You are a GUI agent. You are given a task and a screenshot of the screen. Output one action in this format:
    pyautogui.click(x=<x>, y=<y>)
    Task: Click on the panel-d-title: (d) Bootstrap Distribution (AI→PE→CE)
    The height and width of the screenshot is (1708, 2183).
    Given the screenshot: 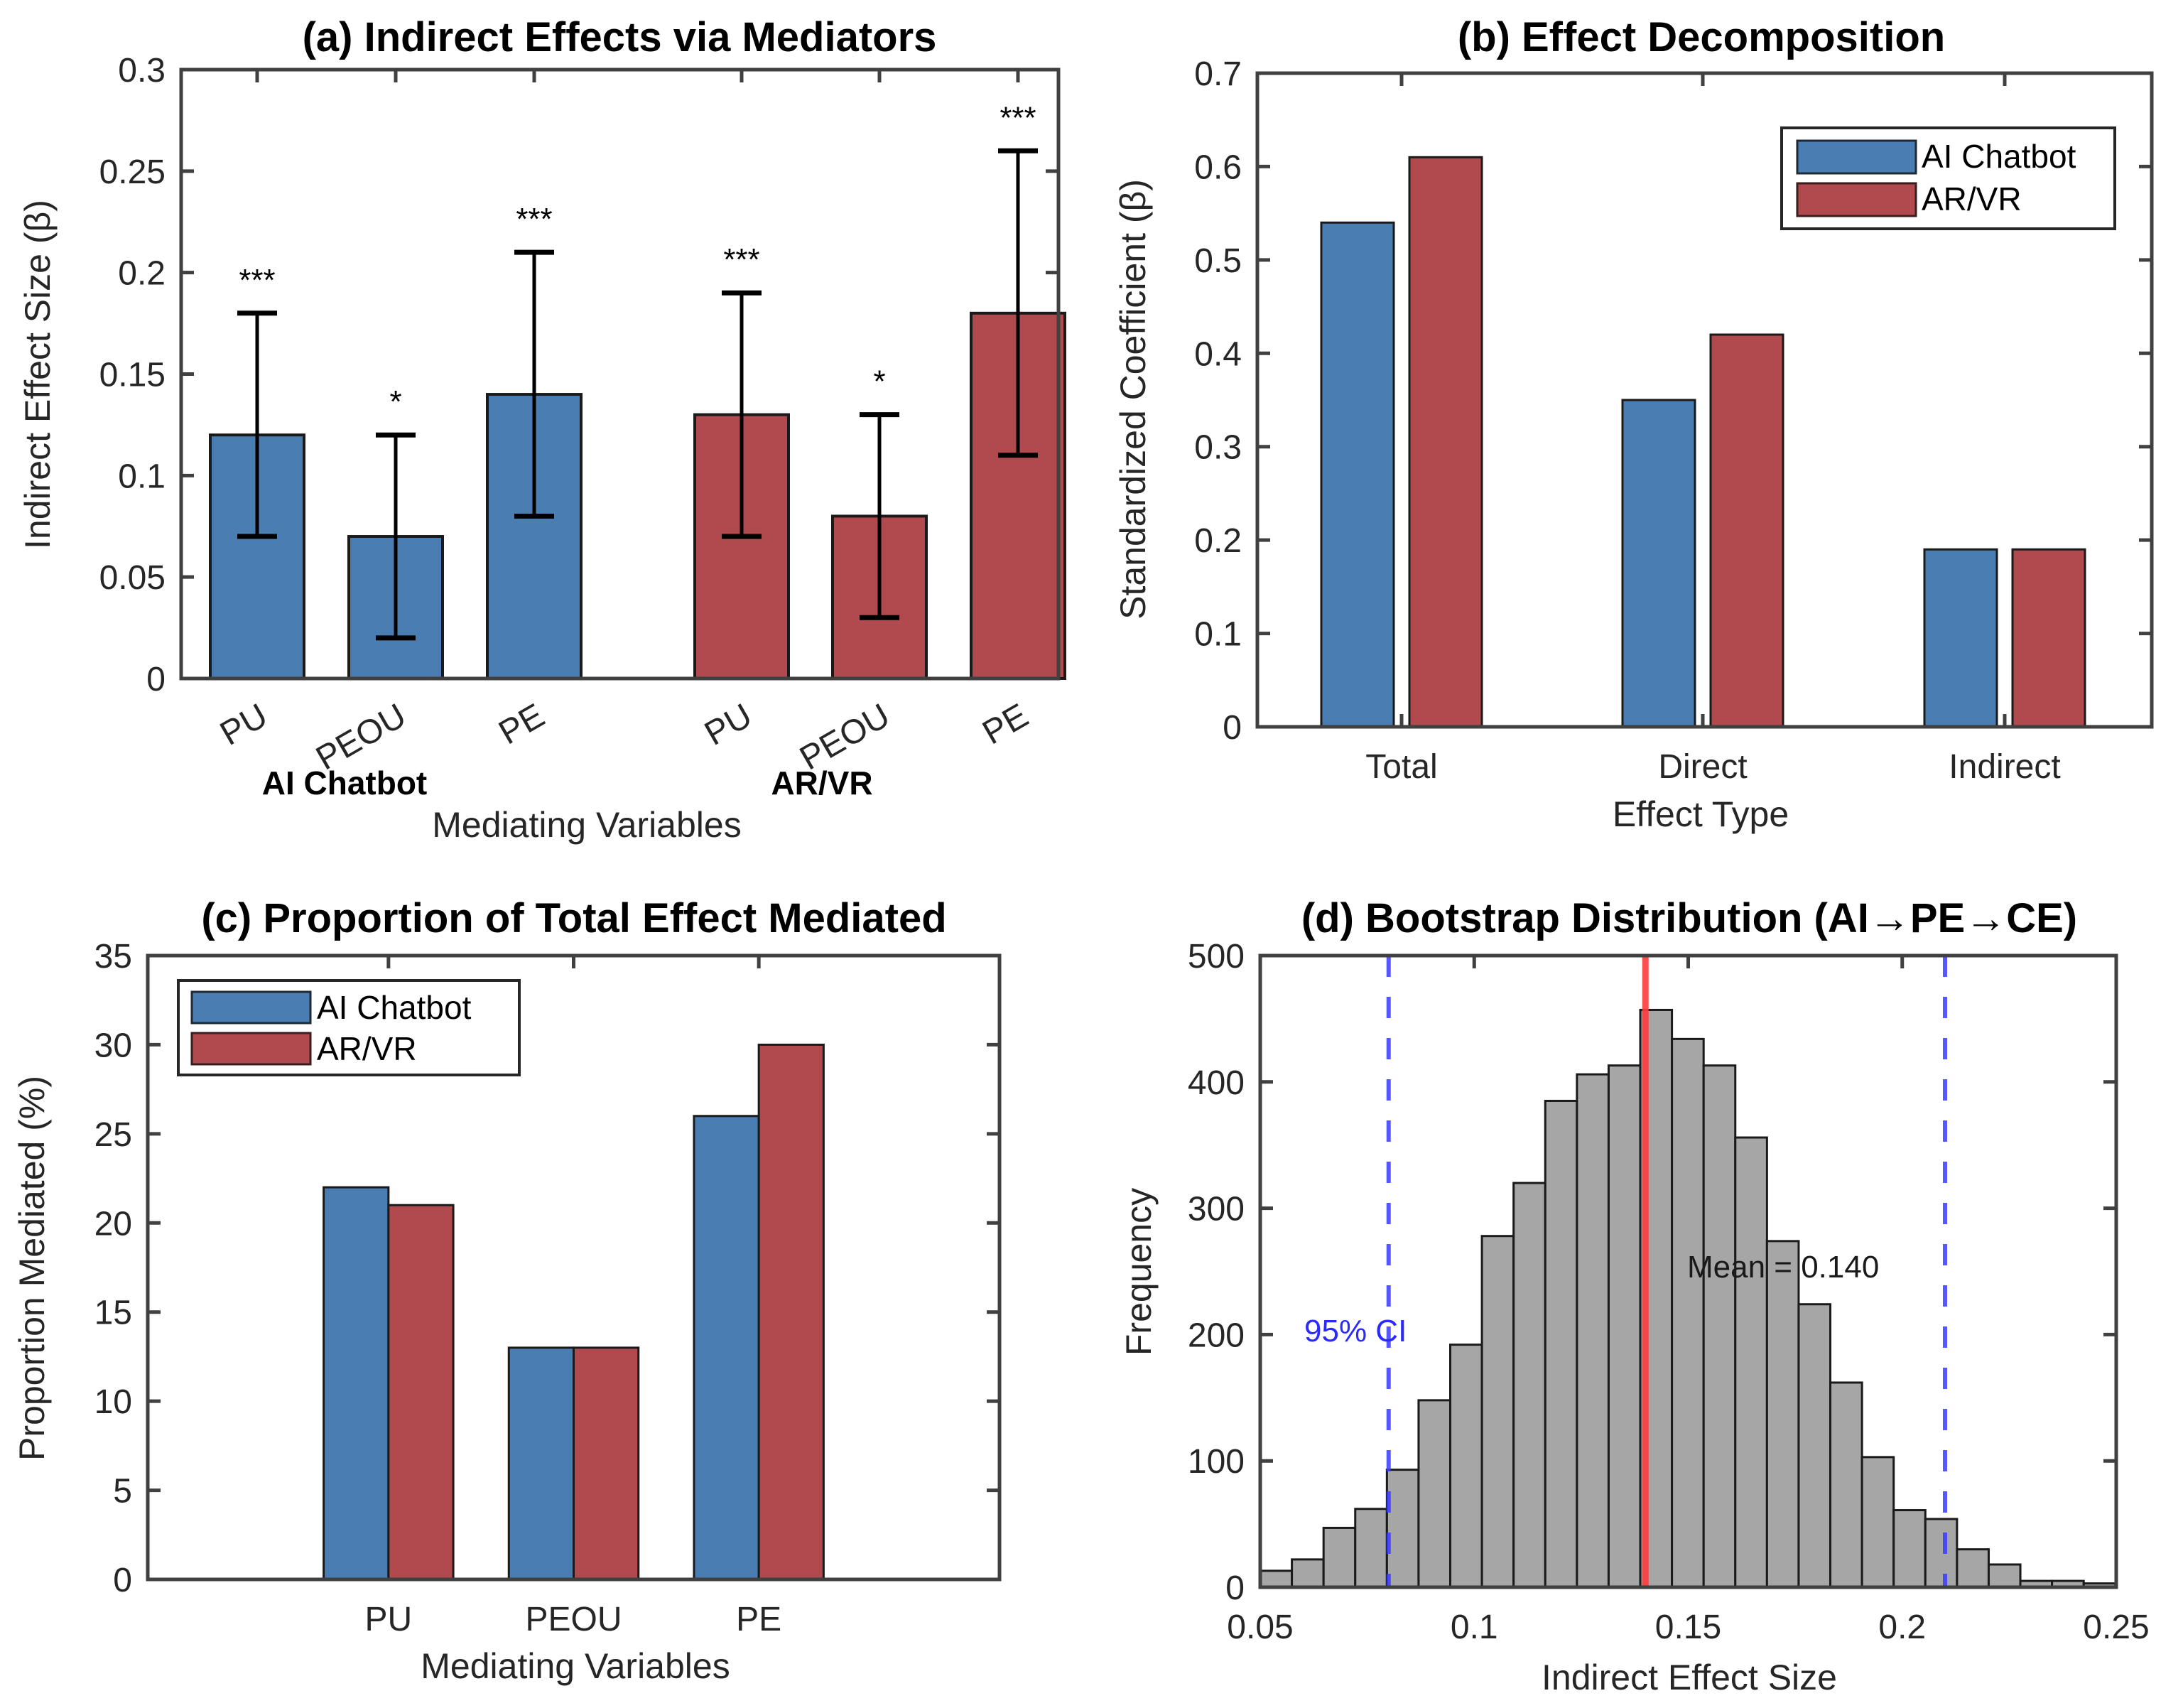 What is the action you would take?
    pyautogui.click(x=1689, y=918)
    